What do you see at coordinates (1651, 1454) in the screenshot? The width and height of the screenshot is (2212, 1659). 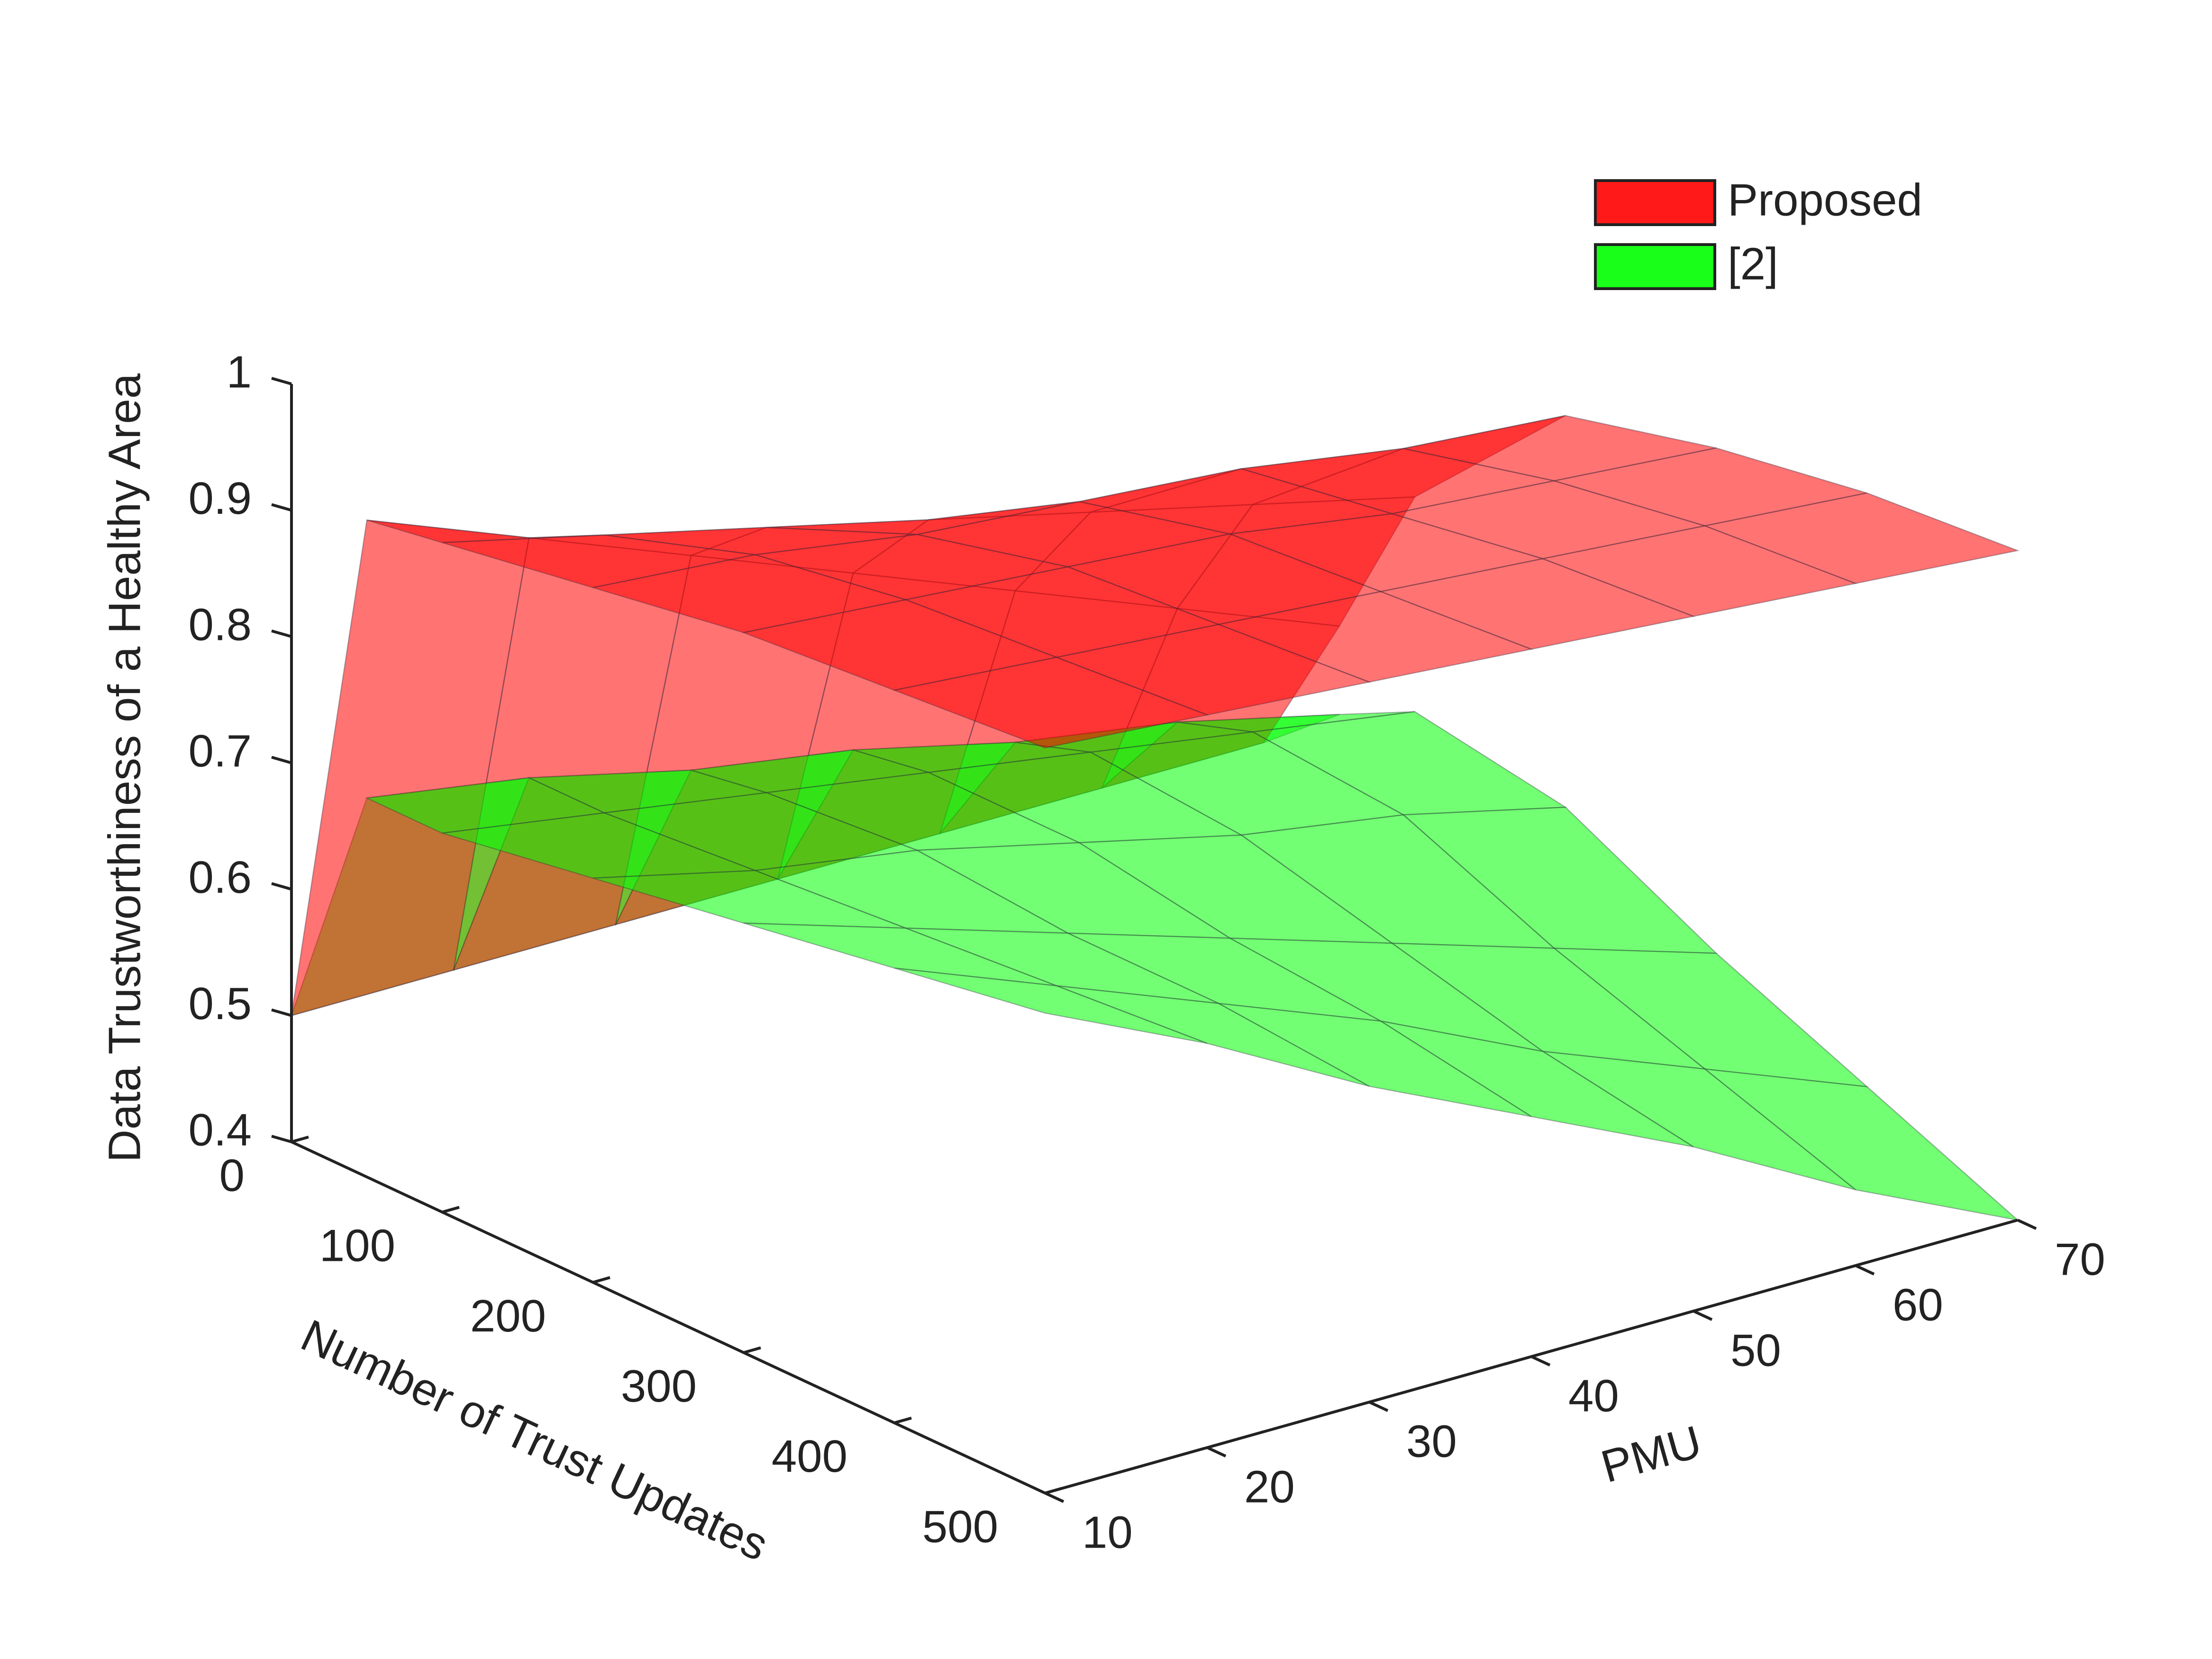 I see `pmu-axis-title: PMU` at bounding box center [1651, 1454].